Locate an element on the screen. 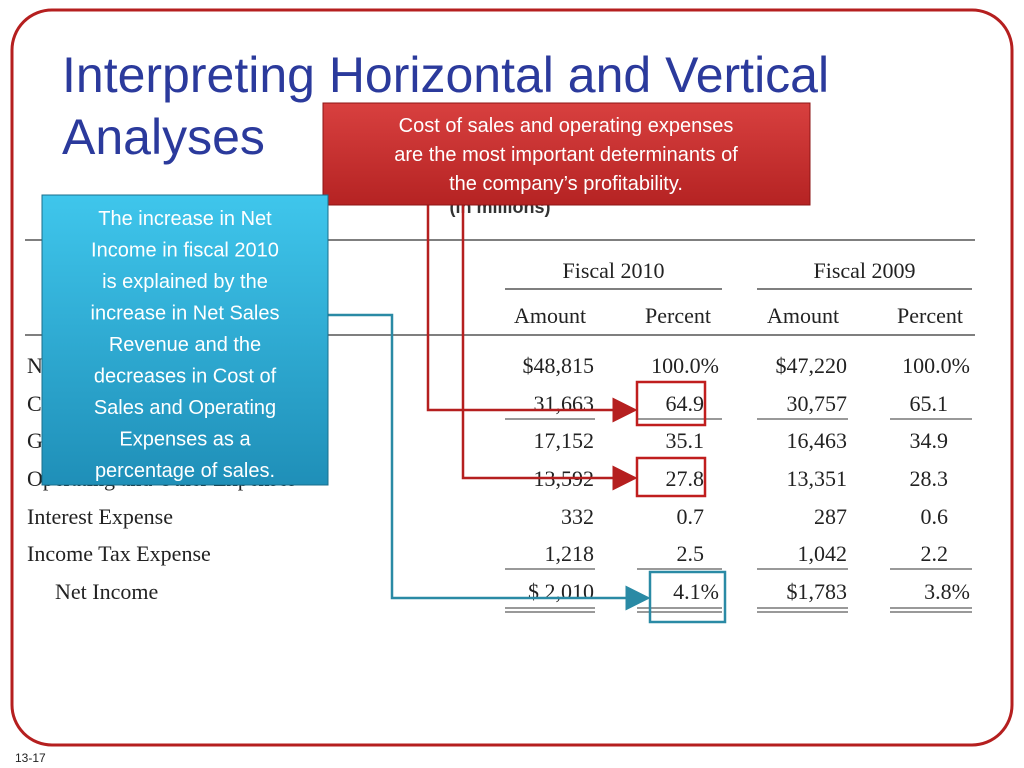 The image size is (1024, 768). callout-line: Cost of sales and operating expenses is located at coordinates (566, 126).